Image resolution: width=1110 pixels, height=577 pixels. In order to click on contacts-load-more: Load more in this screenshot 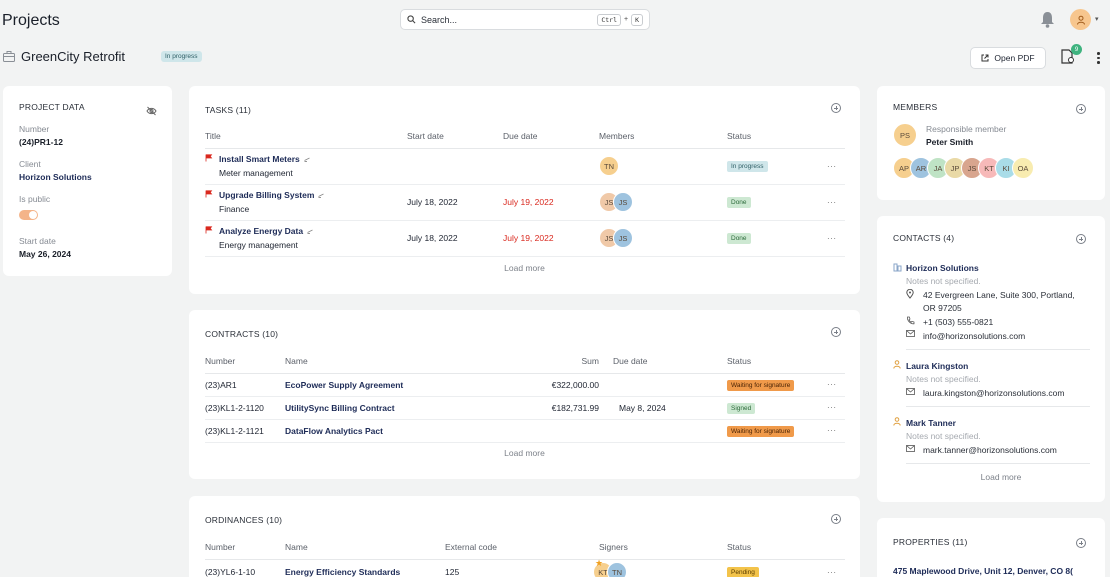, I will do `click(1001, 477)`.